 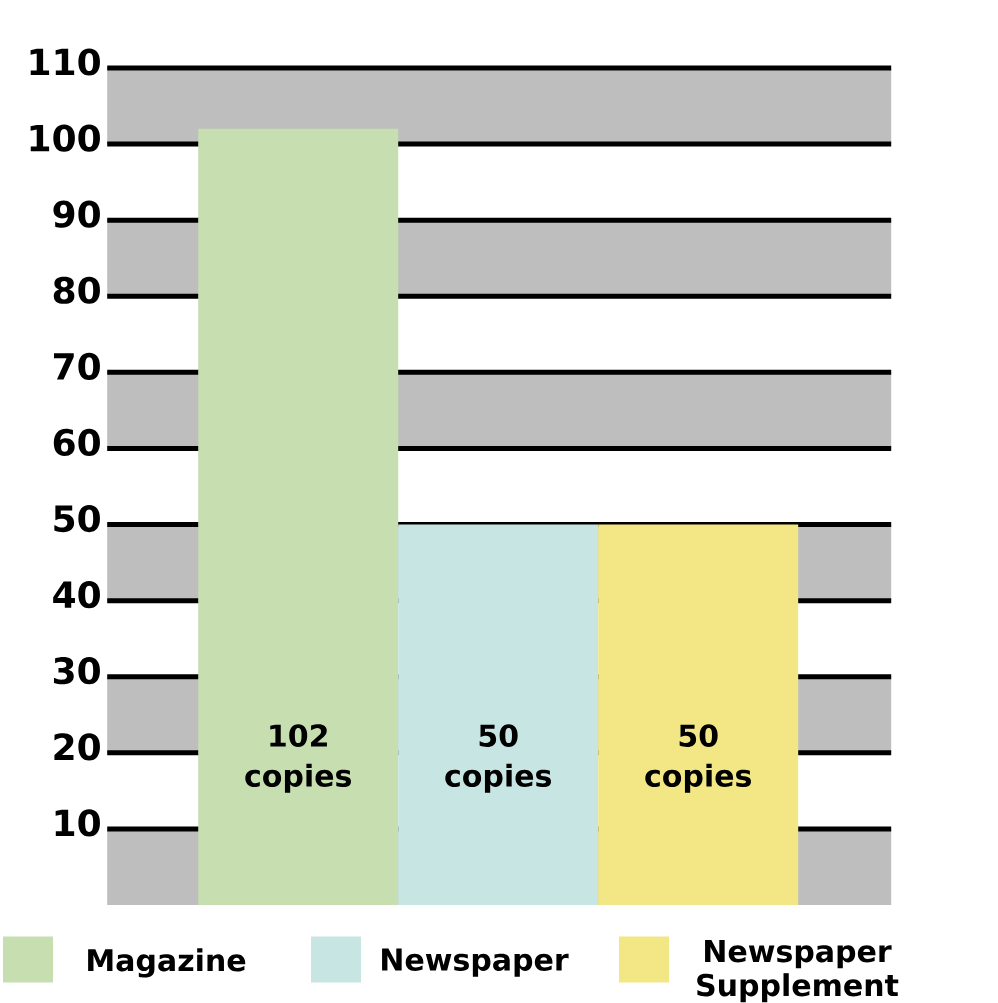 What do you see at coordinates (77, 747) in the screenshot?
I see `y-tick-label: 20` at bounding box center [77, 747].